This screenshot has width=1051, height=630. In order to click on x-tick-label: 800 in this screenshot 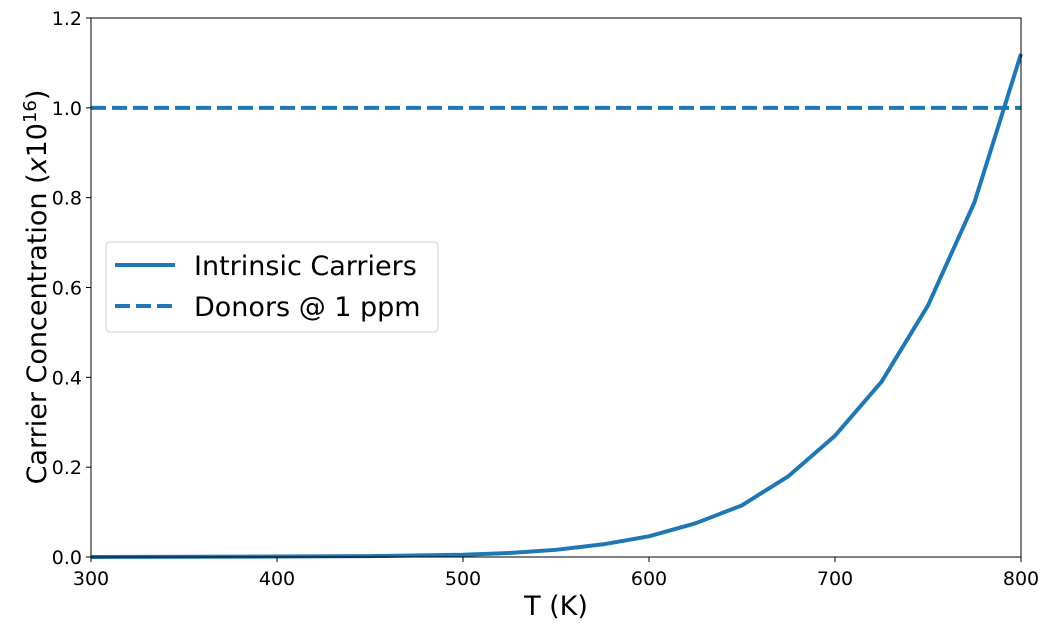, I will do `click(1021, 579)`.